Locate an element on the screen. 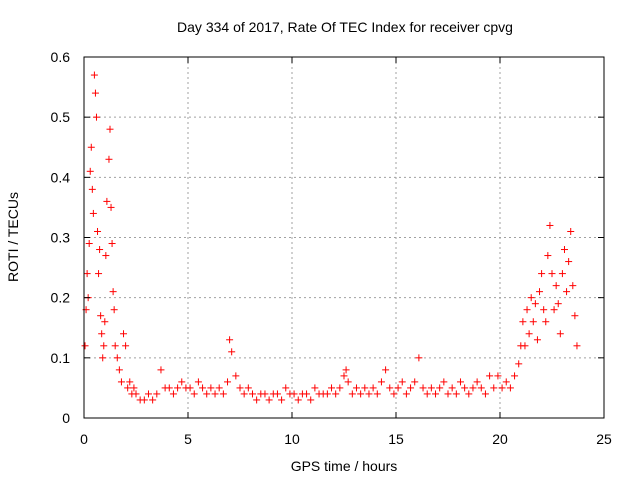 The height and width of the screenshot is (485, 640). y-tick-label: 0.3 is located at coordinates (61, 238).